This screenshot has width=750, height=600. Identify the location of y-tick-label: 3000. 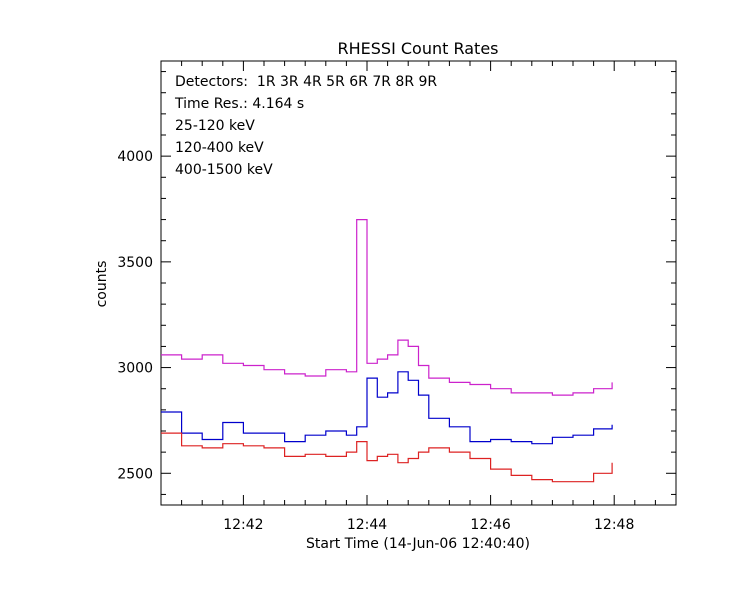
(135, 369).